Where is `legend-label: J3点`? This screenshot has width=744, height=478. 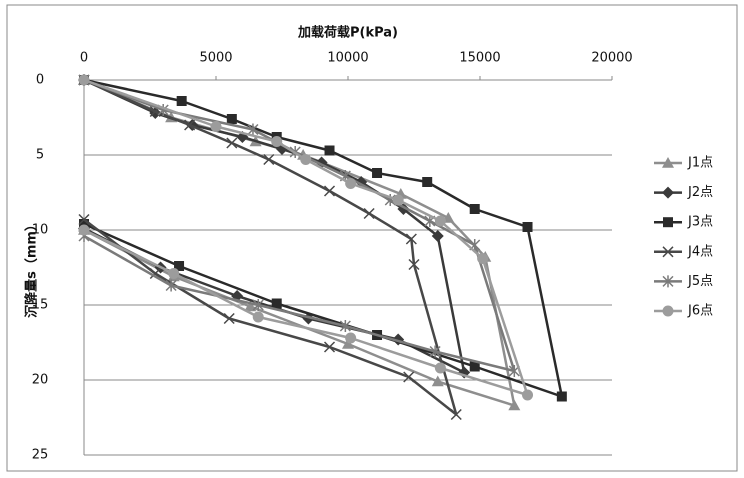 legend-label: J3点 is located at coordinates (700, 222).